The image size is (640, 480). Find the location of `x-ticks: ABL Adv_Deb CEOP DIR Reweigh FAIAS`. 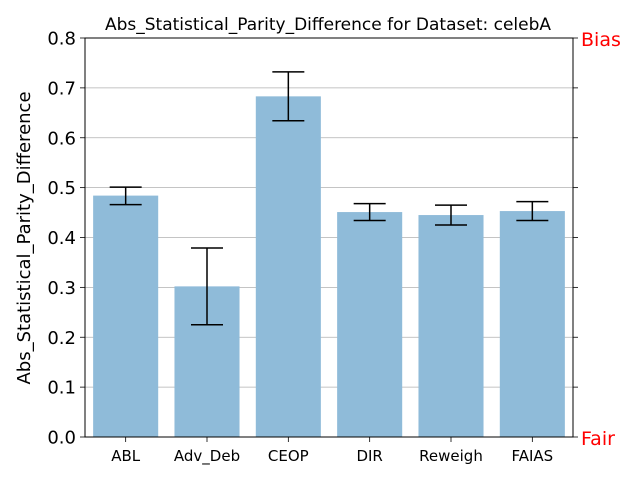

x-ticks: ABL Adv_Deb CEOP DIR Reweigh FAIAS is located at coordinates (332, 451).